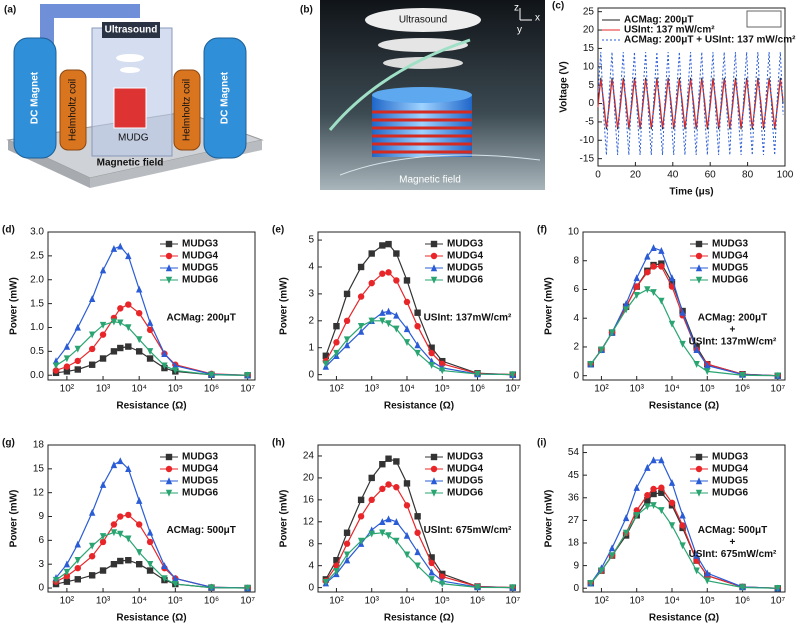  I want to click on illustration-b: (b) Ultrasound Magnetic field z x y, so click(422, 95).